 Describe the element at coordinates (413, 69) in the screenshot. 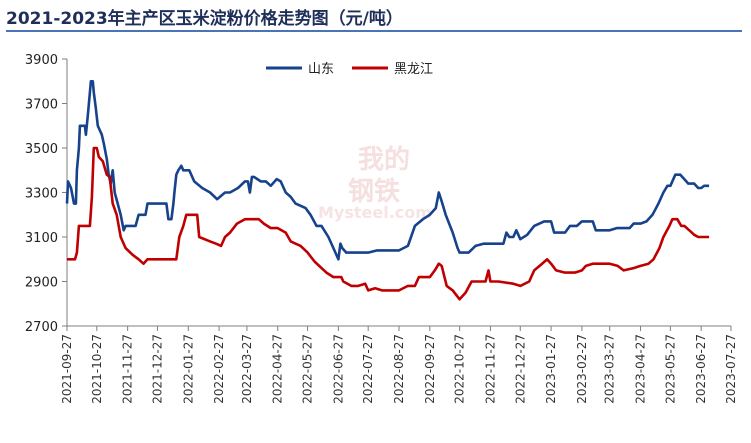

I see `legend-label: 黑龙江` at that location.